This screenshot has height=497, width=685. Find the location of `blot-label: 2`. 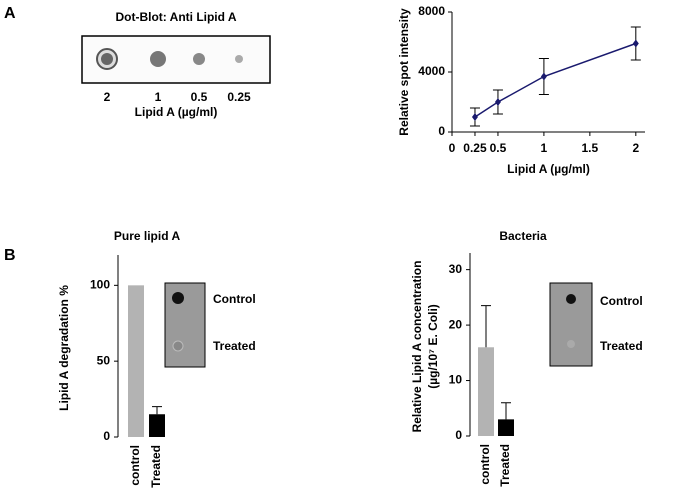

blot-label: 2 is located at coordinates (107, 97).